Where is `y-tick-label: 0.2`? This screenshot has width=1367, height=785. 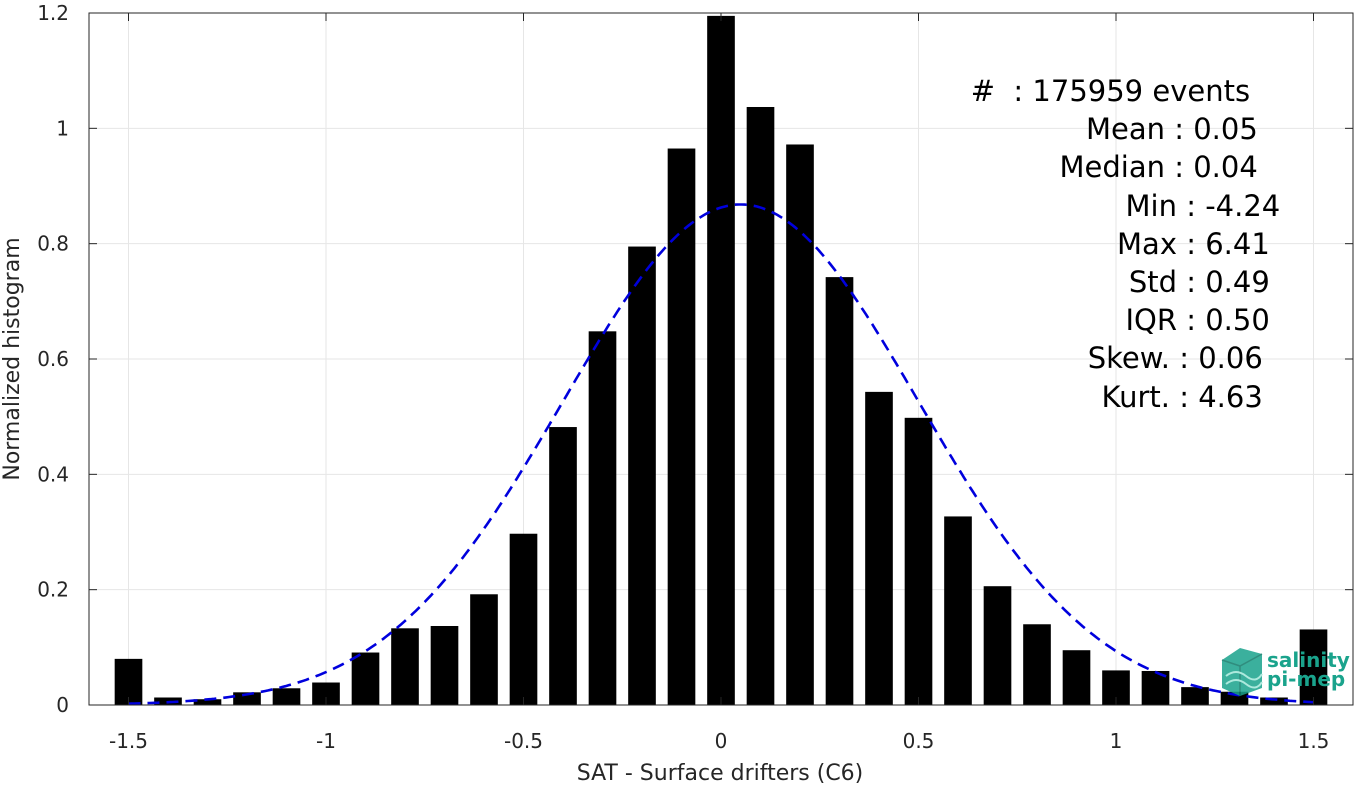 y-tick-label: 0.2 is located at coordinates (53, 590).